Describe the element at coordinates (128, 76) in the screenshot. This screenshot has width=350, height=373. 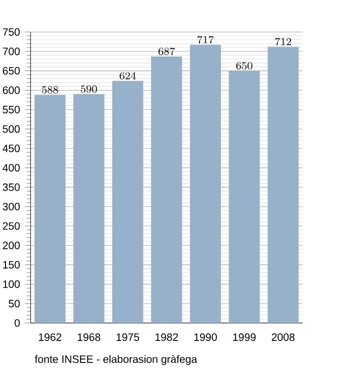
I see `data-label: 624` at that location.